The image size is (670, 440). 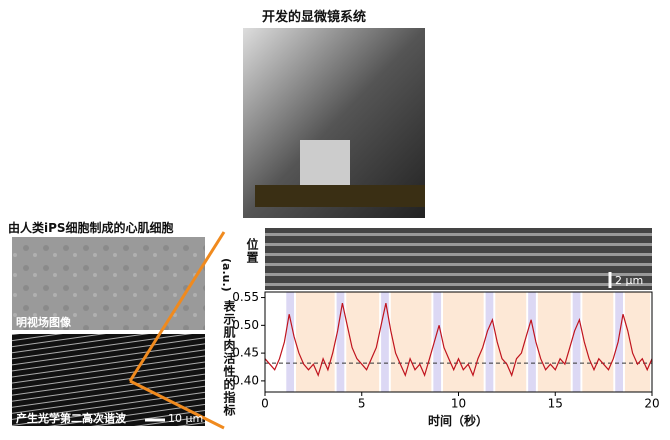 What do you see at coordinates (555, 404) in the screenshot?
I see `x-tick-label: 15` at bounding box center [555, 404].